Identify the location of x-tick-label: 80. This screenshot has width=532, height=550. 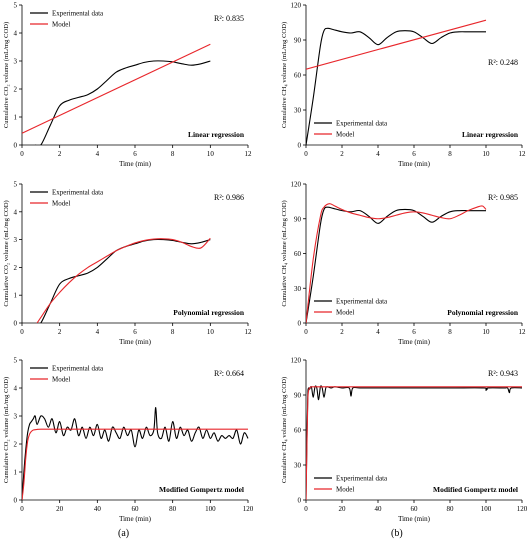
(173, 509).